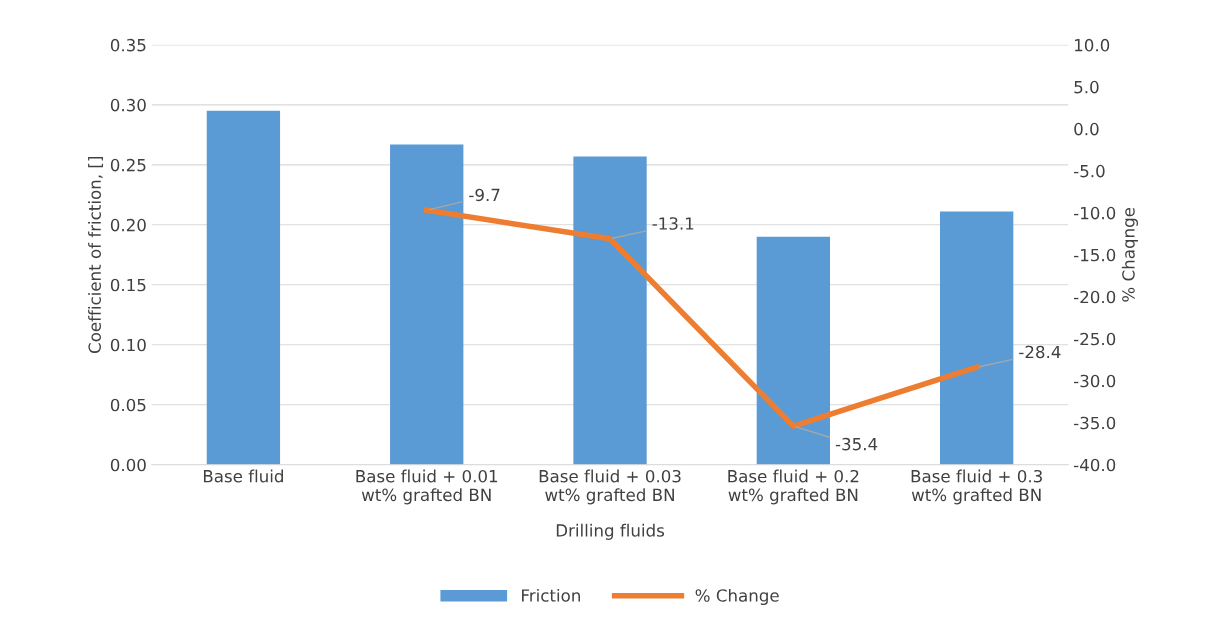  What do you see at coordinates (976, 487) in the screenshot?
I see `x-tick-label: Base fluid + 0.3 wt% grafted BN` at bounding box center [976, 487].